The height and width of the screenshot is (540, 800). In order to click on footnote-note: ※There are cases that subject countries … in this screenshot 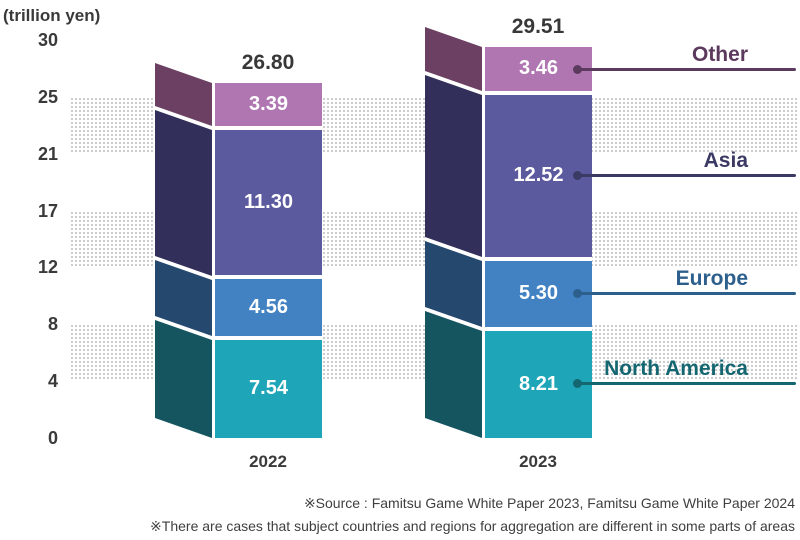, I will do `click(472, 526)`.